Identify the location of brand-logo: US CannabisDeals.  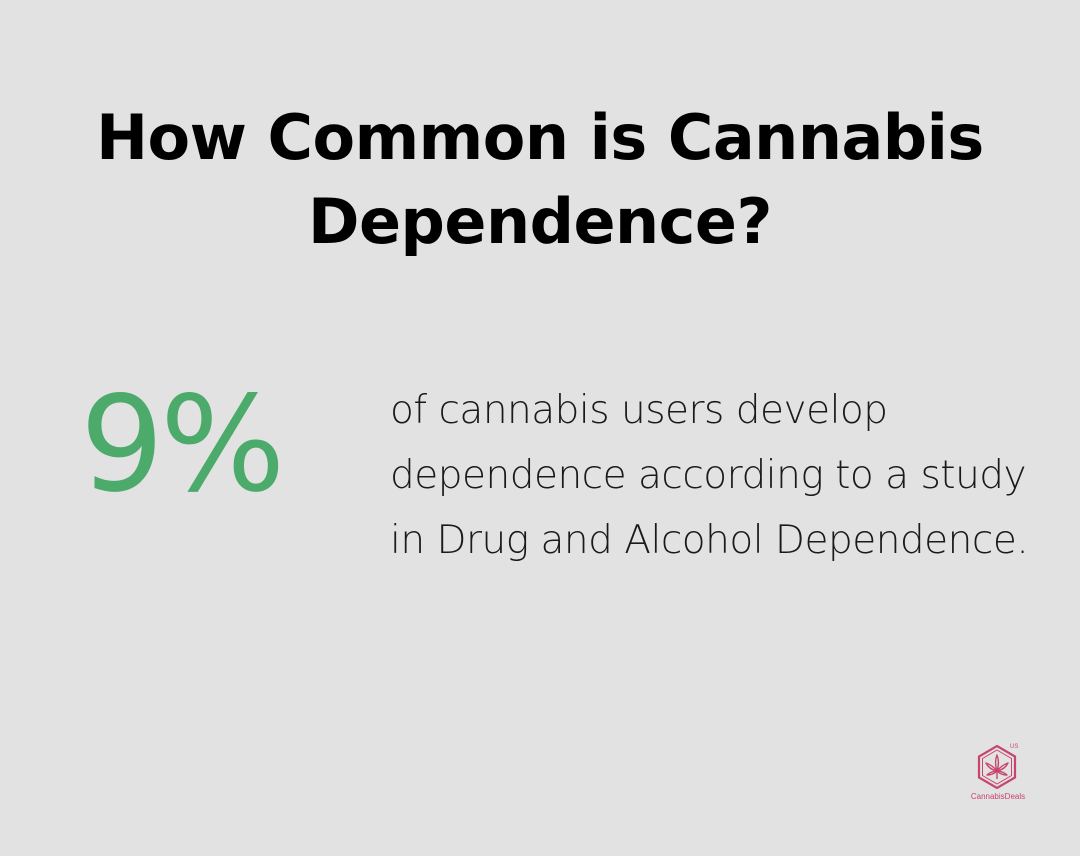
(998, 775).